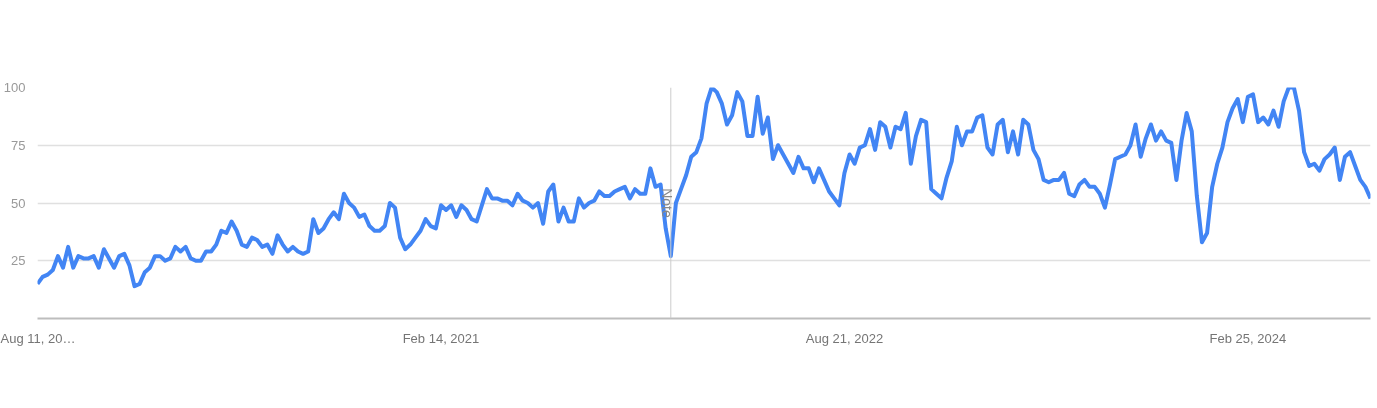  What do you see at coordinates (14, 87) in the screenshot?
I see `y-tick-label: 100` at bounding box center [14, 87].